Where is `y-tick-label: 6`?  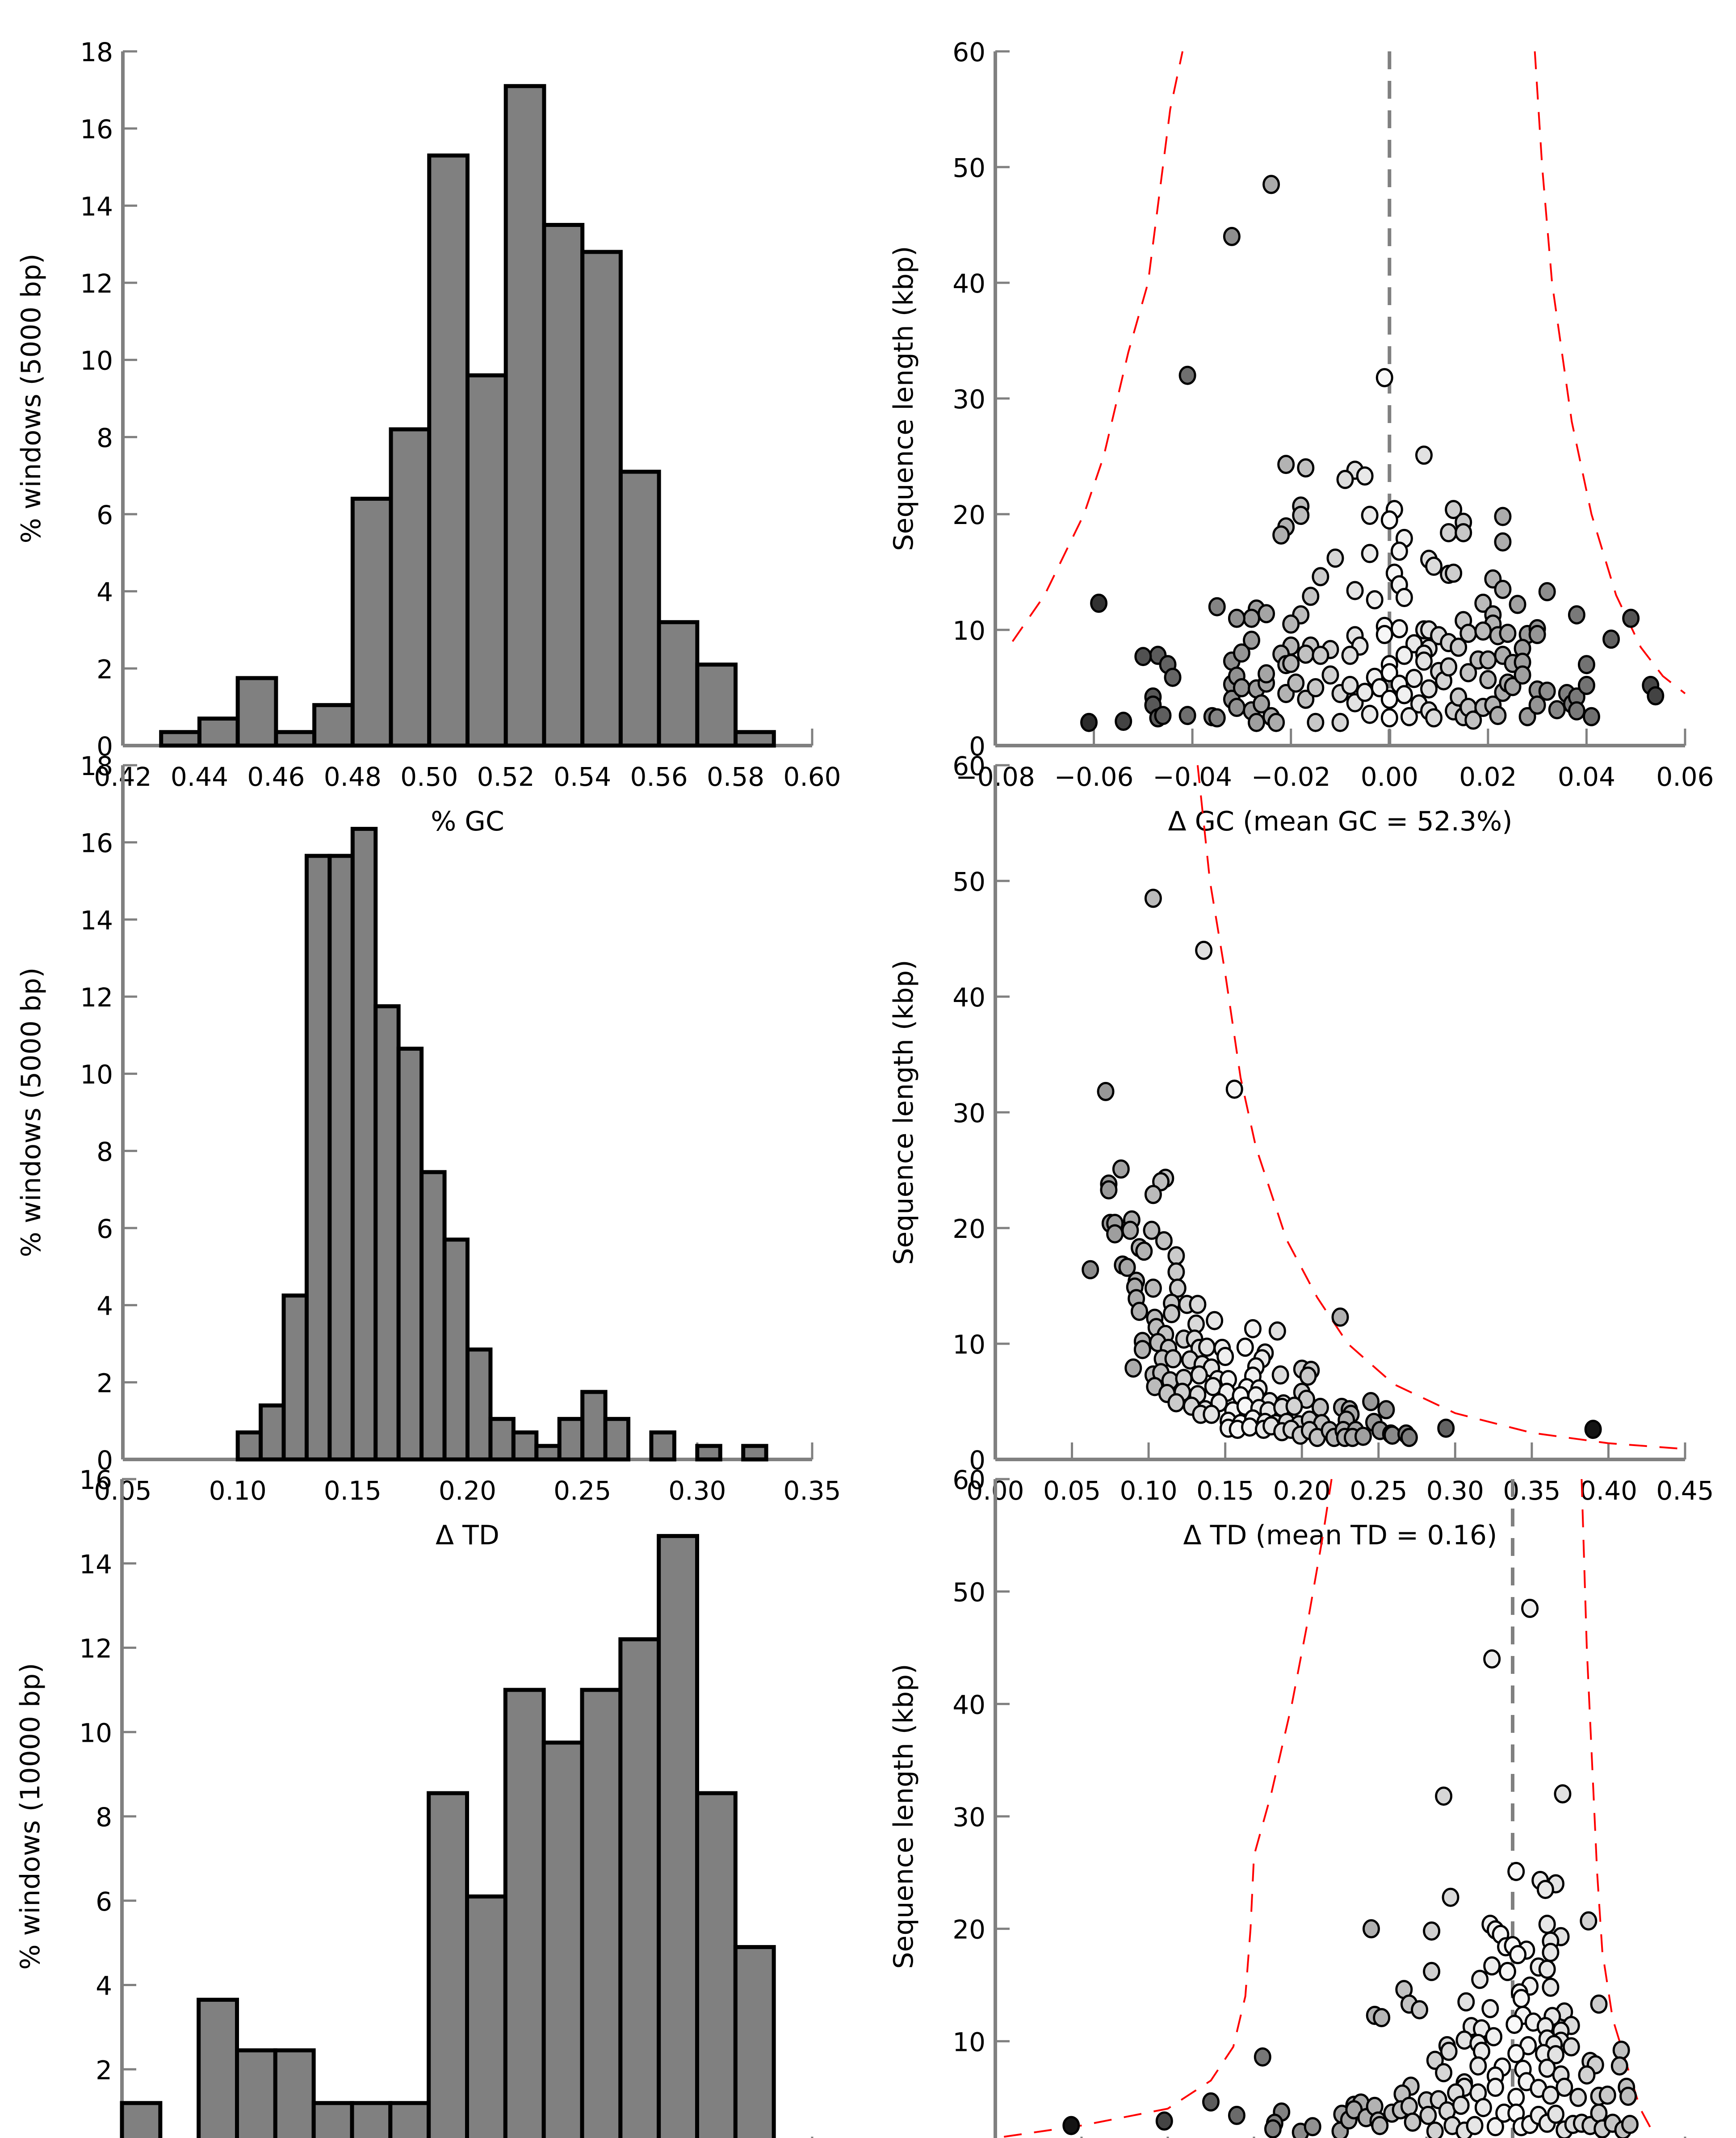 y-tick-label: 6 is located at coordinates (104, 515).